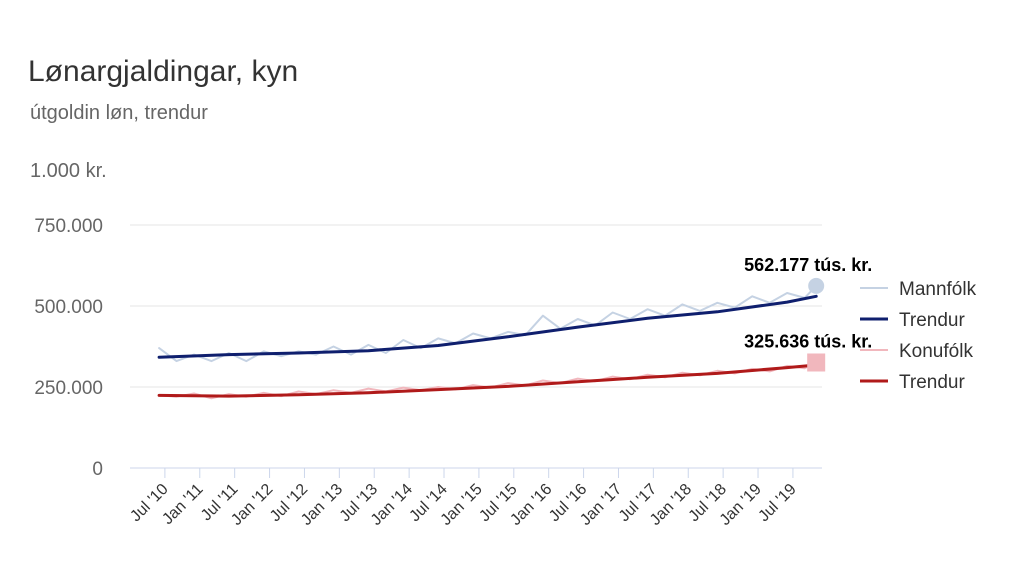 The image size is (1034, 580). Describe the element at coordinates (918, 336) in the screenshot. I see `legend: Mannfólk Trendur Konufólk Trendur` at that location.